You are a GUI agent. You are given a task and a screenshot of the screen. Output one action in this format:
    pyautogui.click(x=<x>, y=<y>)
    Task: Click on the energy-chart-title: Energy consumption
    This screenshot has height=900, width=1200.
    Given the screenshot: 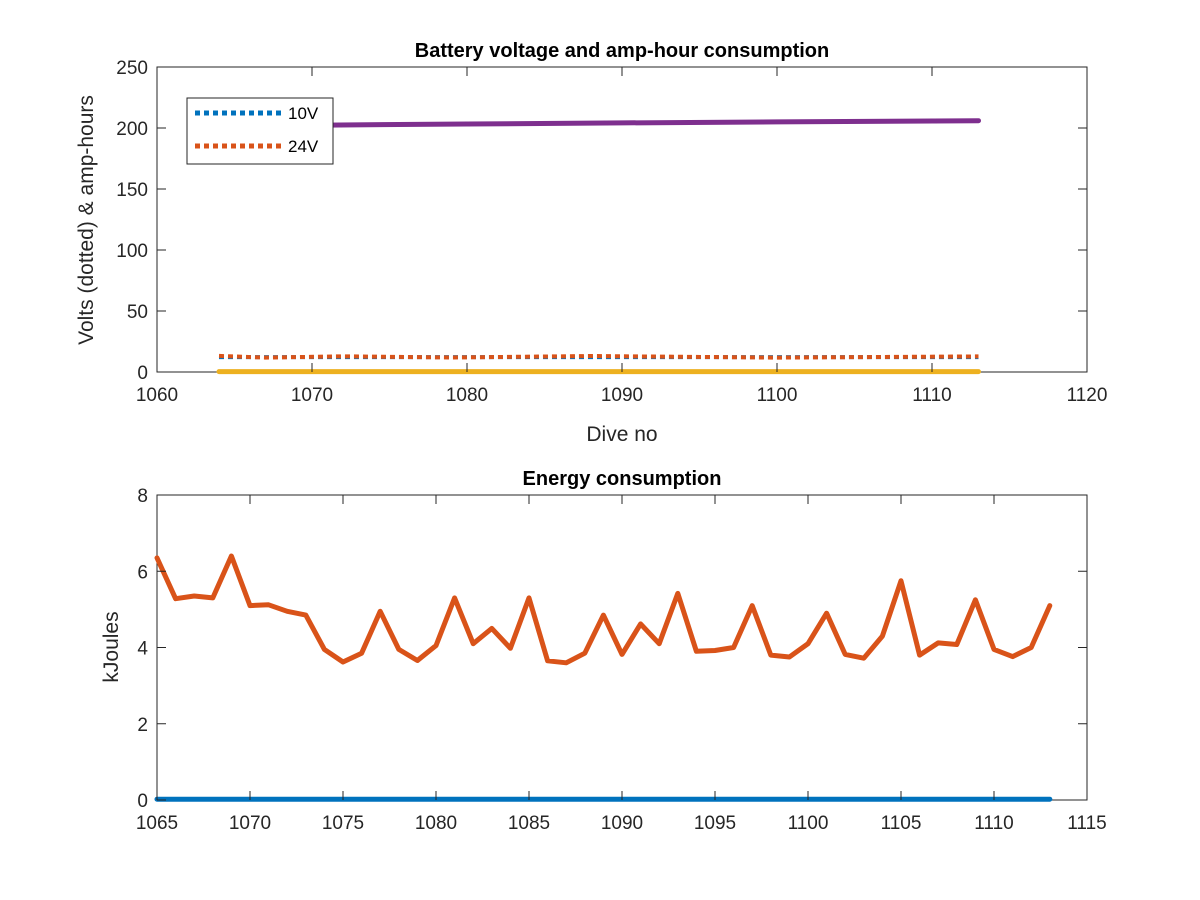 What is the action you would take?
    pyautogui.click(x=622, y=479)
    